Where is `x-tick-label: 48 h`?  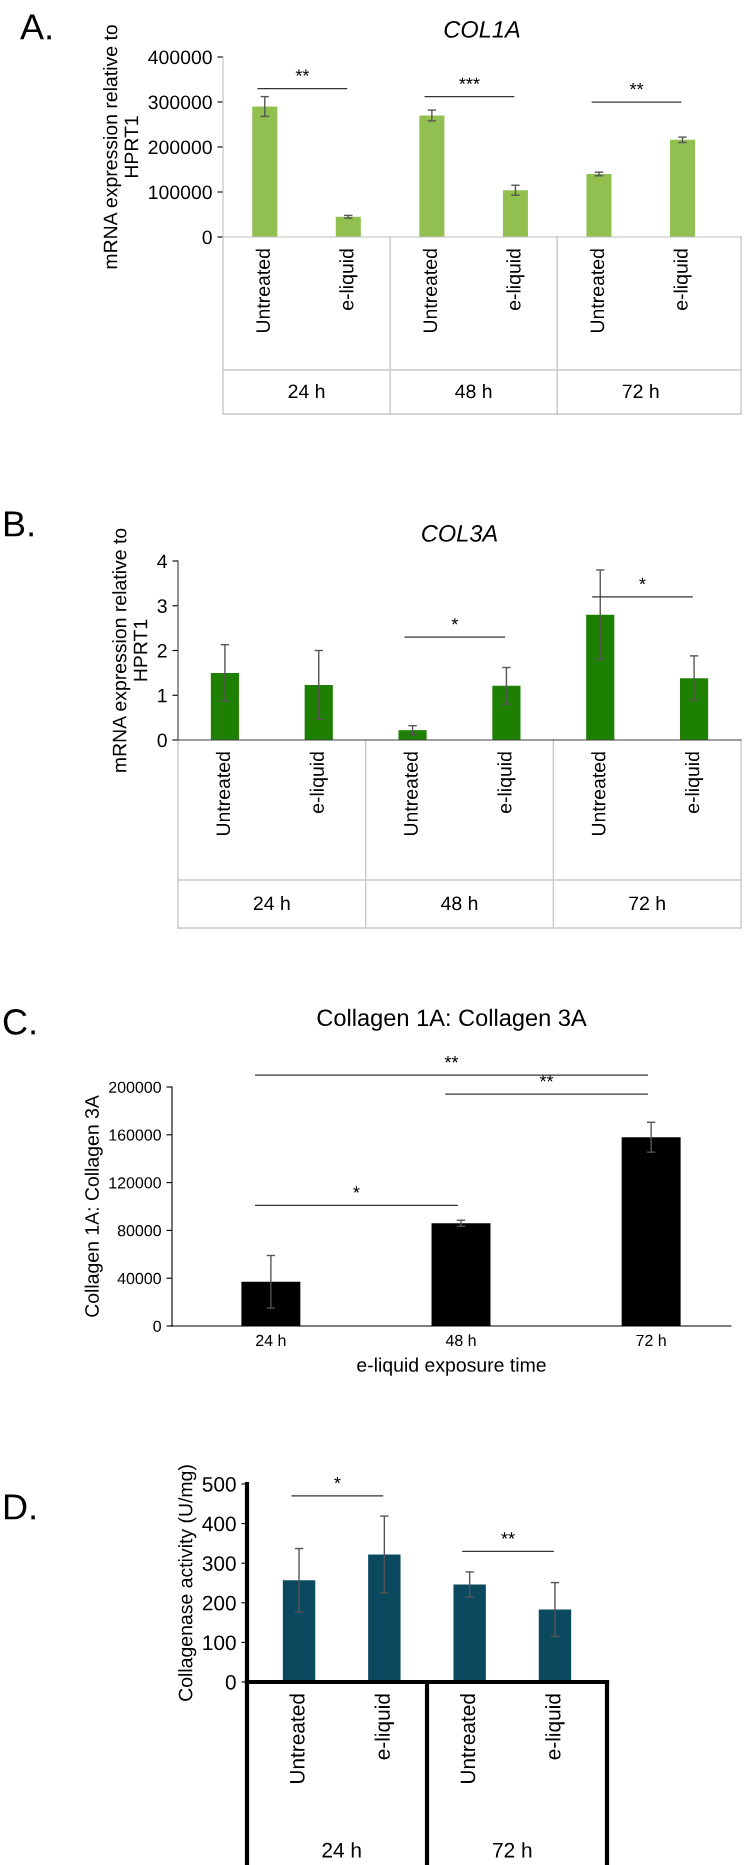 x-tick-label: 48 h is located at coordinates (460, 1340).